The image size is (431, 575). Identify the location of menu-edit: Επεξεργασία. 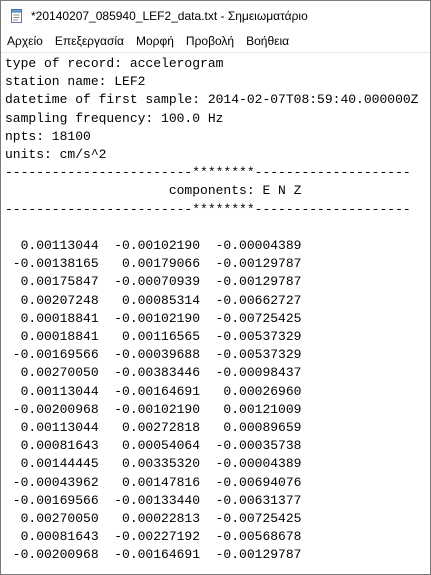
(89, 41).